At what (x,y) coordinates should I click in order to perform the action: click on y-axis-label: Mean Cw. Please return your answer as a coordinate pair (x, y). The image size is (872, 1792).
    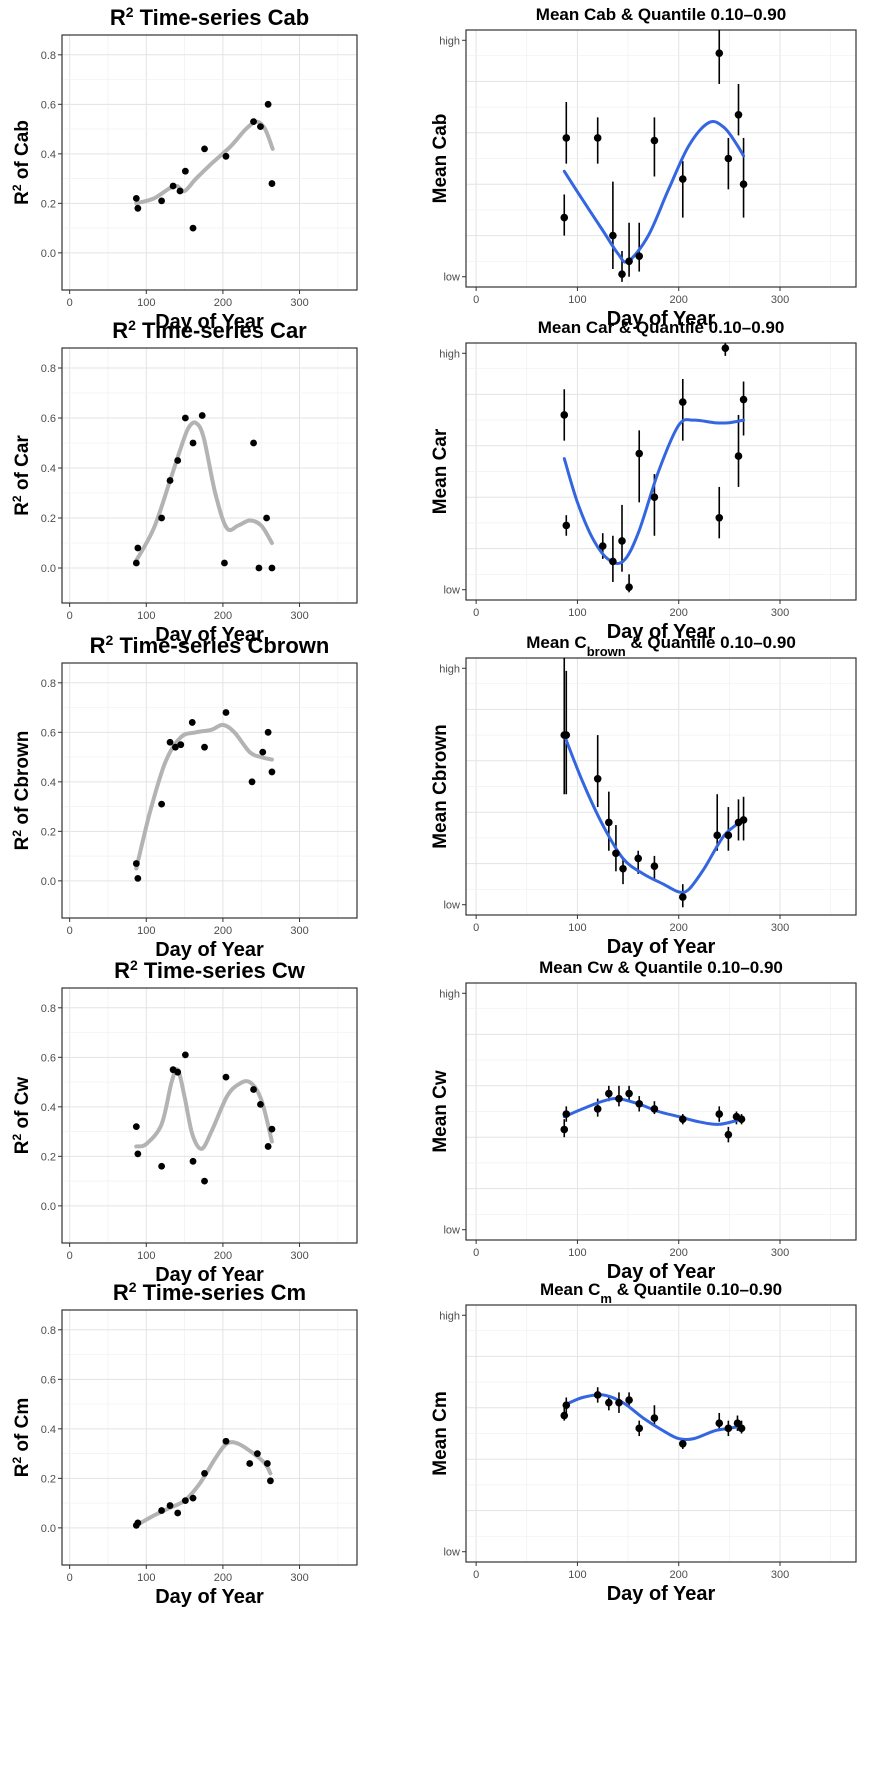
    Looking at the image, I should click on (440, 1111).